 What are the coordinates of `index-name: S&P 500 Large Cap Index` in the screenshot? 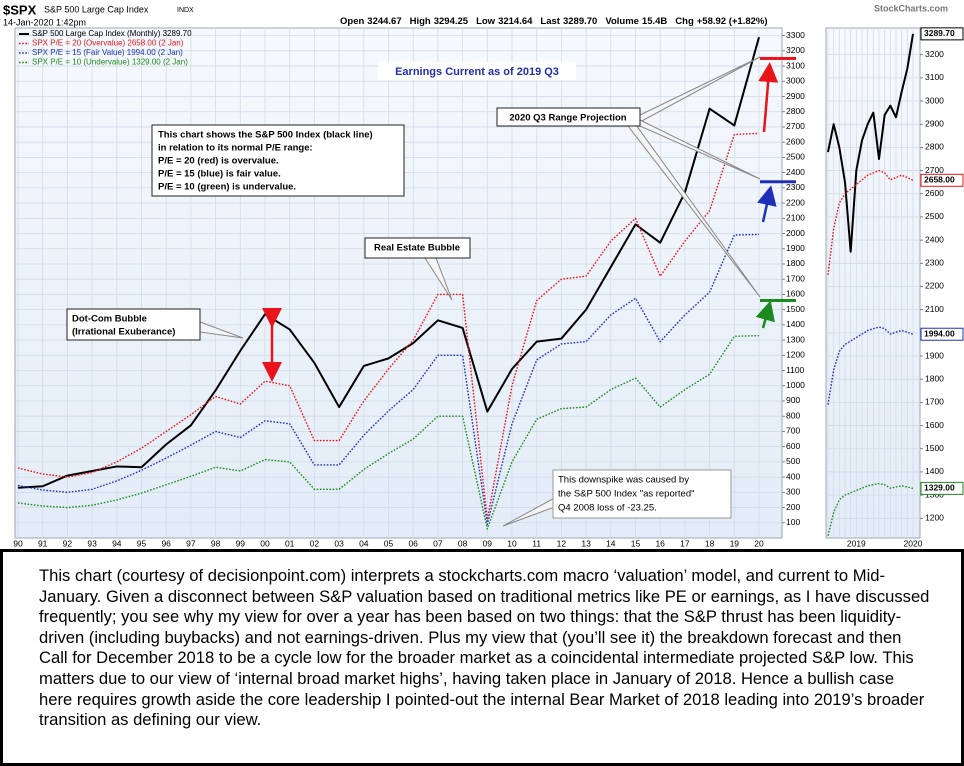 It's located at (96, 9).